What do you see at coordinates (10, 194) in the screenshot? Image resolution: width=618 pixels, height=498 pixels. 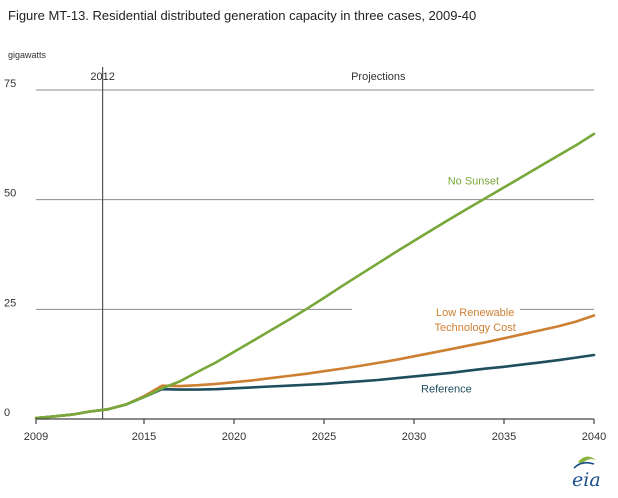 I see `y-tick-label: 50` at bounding box center [10, 194].